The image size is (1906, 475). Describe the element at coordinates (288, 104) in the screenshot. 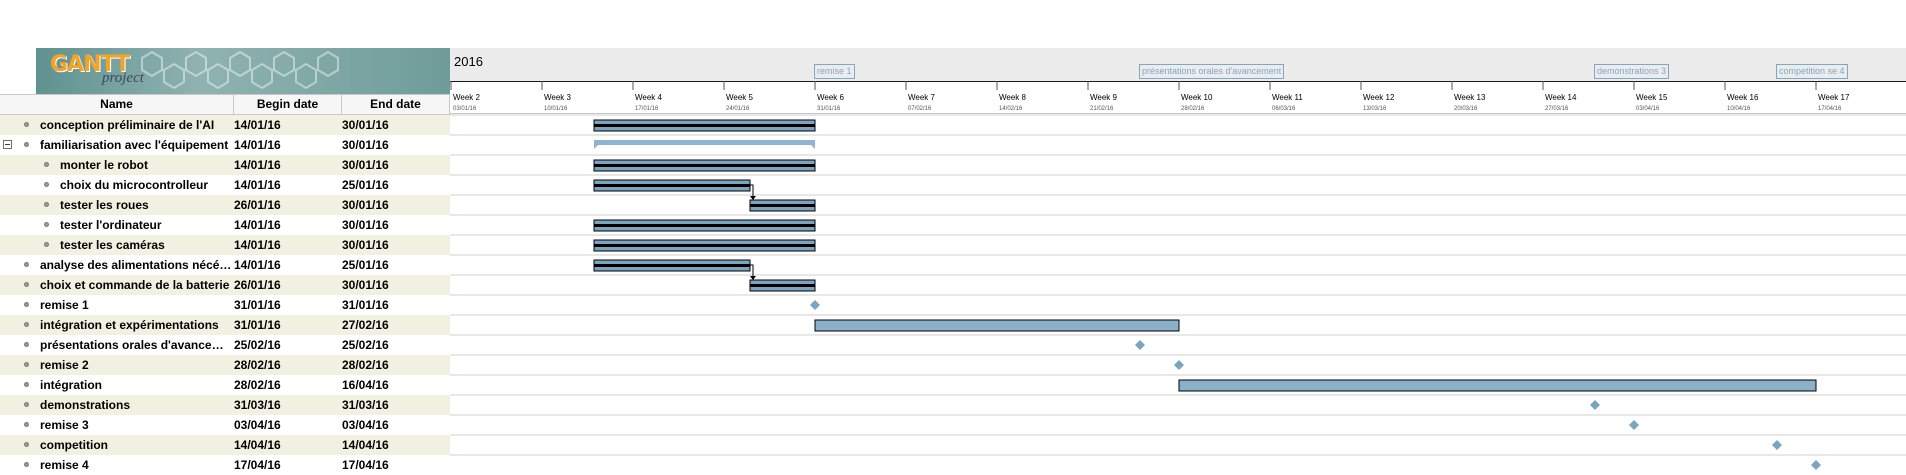

I see `column-header-begin-date: Begin date` at that location.